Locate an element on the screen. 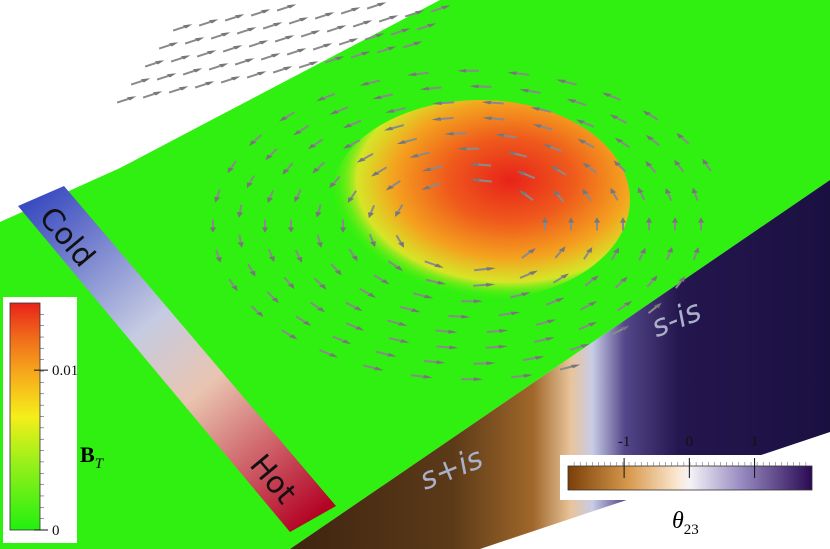 The image size is (830, 549). tick-label: 0.01 is located at coordinates (65, 371).